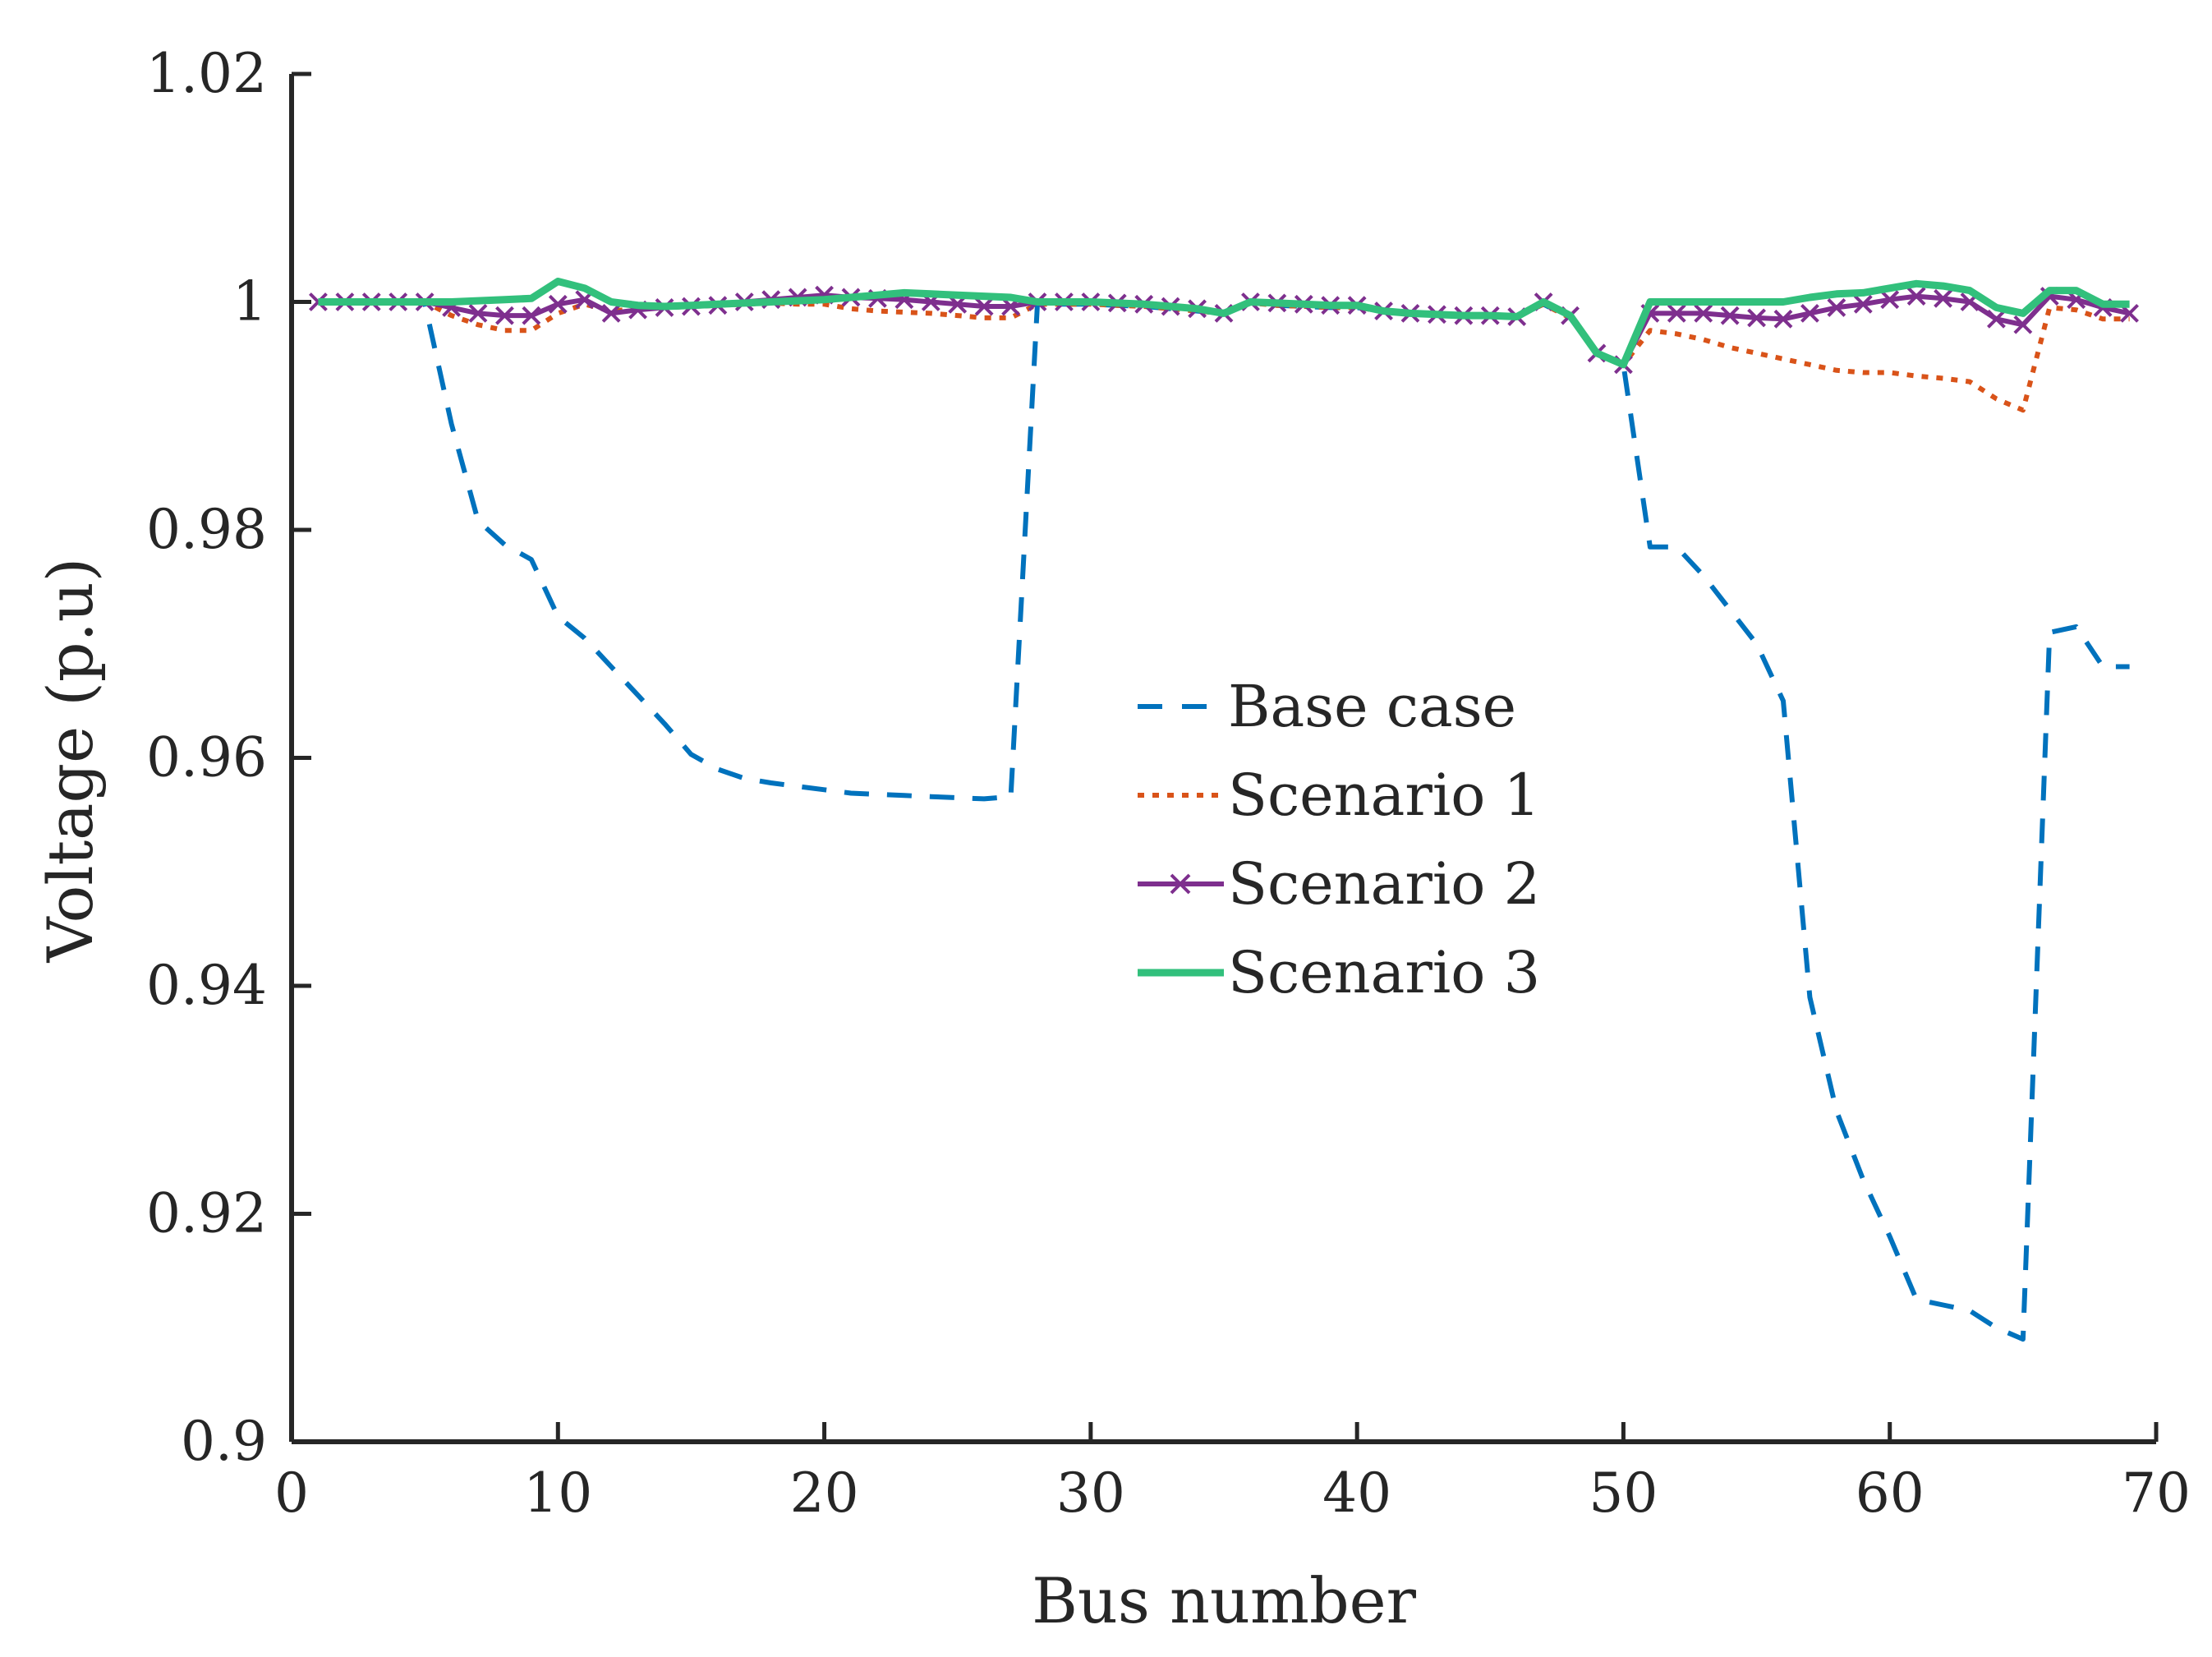 The height and width of the screenshot is (1657, 2212). Describe the element at coordinates (206, 757) in the screenshot. I see `y-tick-label: 0.96` at that location.